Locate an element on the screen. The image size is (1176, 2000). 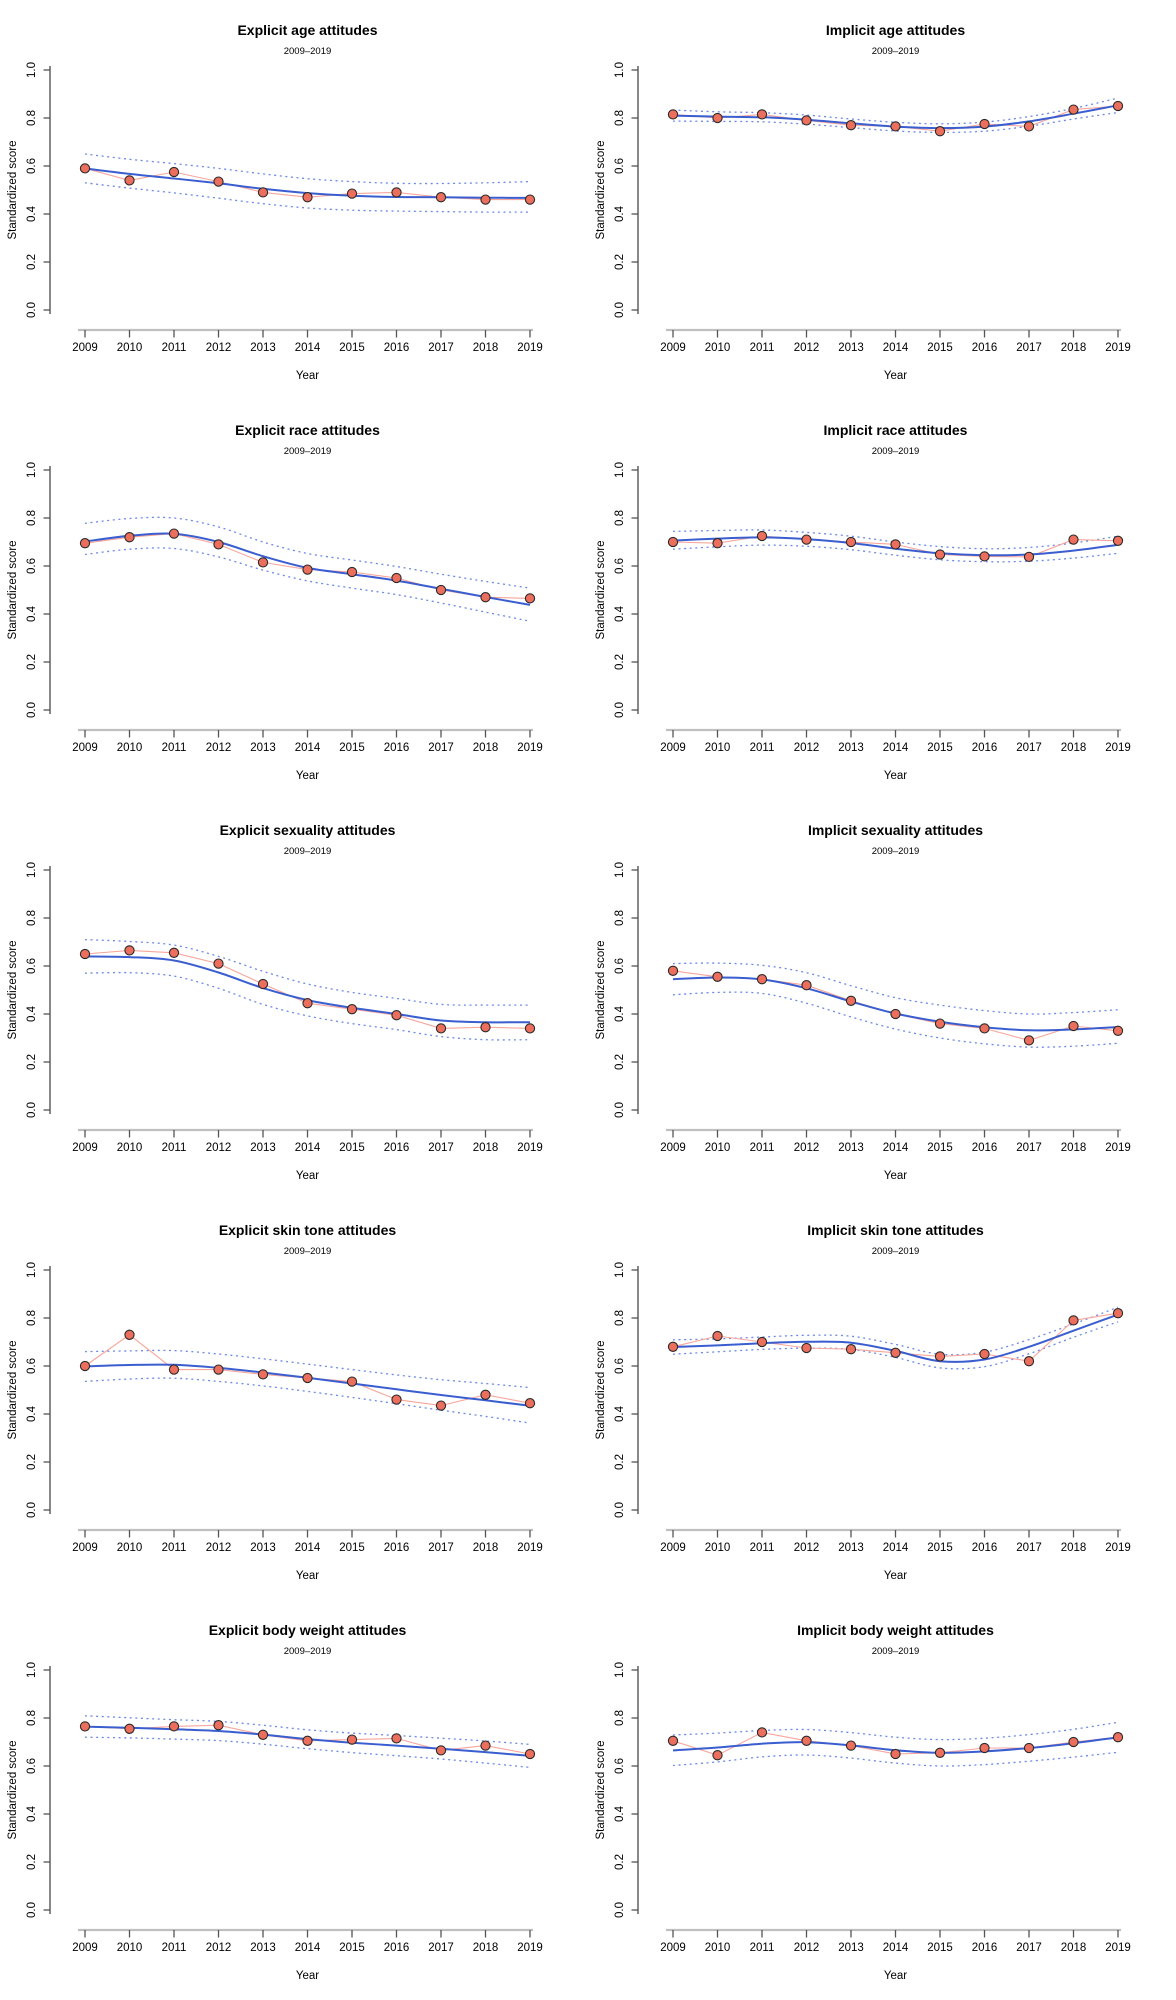
chart-title: Implicit race attitudes is located at coordinates (895, 430).